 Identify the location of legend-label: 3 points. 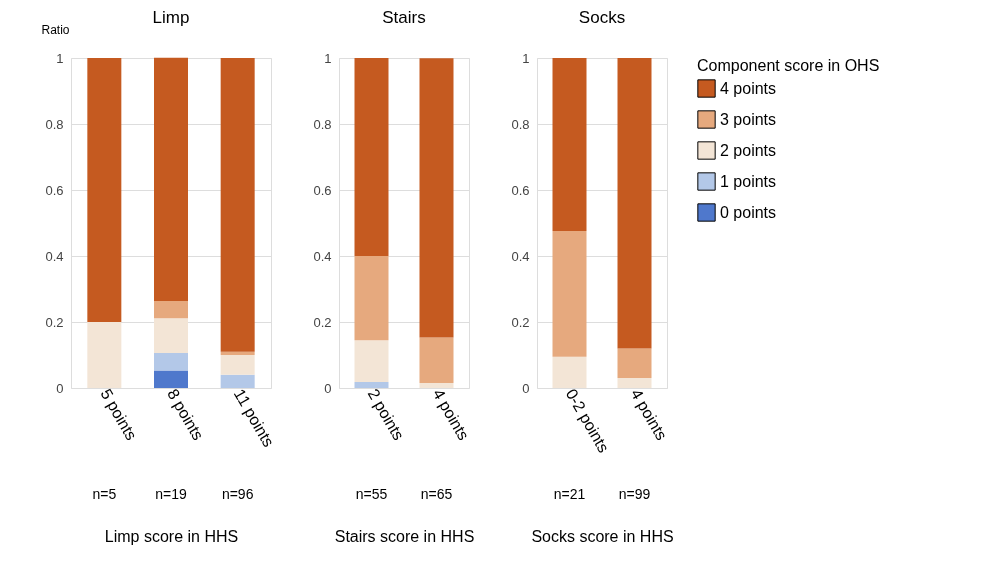
(748, 119).